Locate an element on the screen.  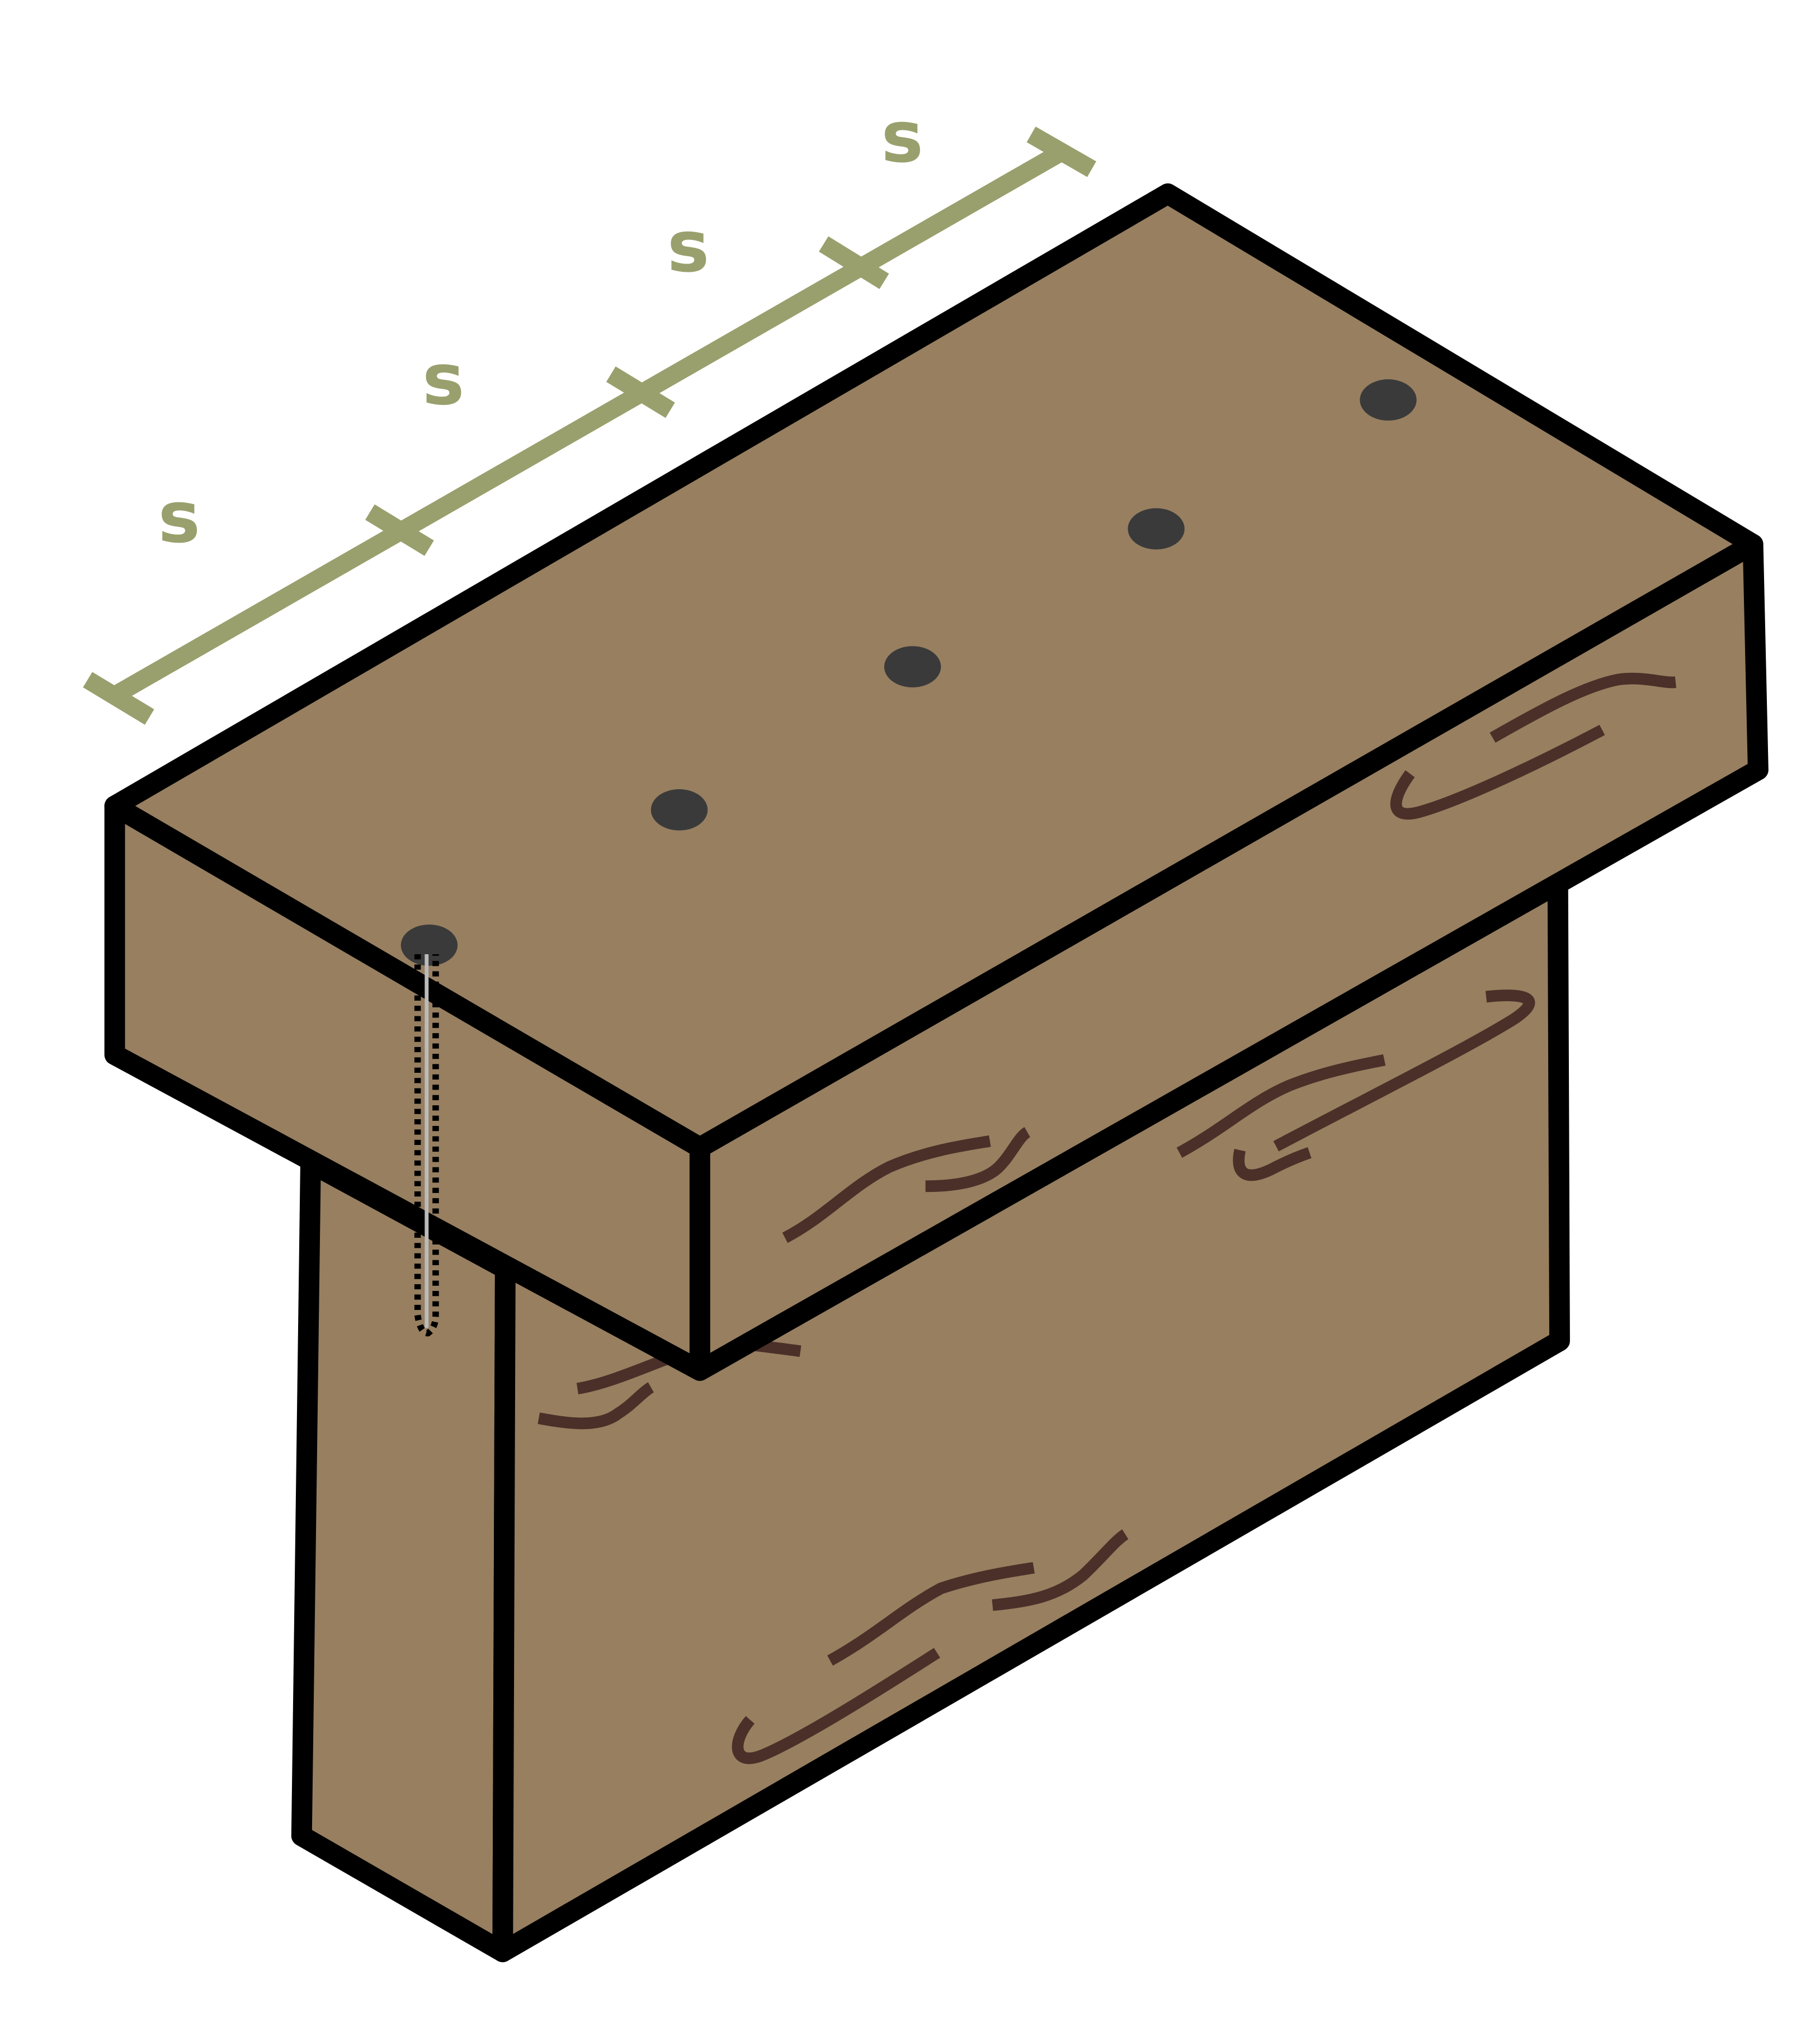
hidden-nail-shank is located at coordinates (426, 1145).